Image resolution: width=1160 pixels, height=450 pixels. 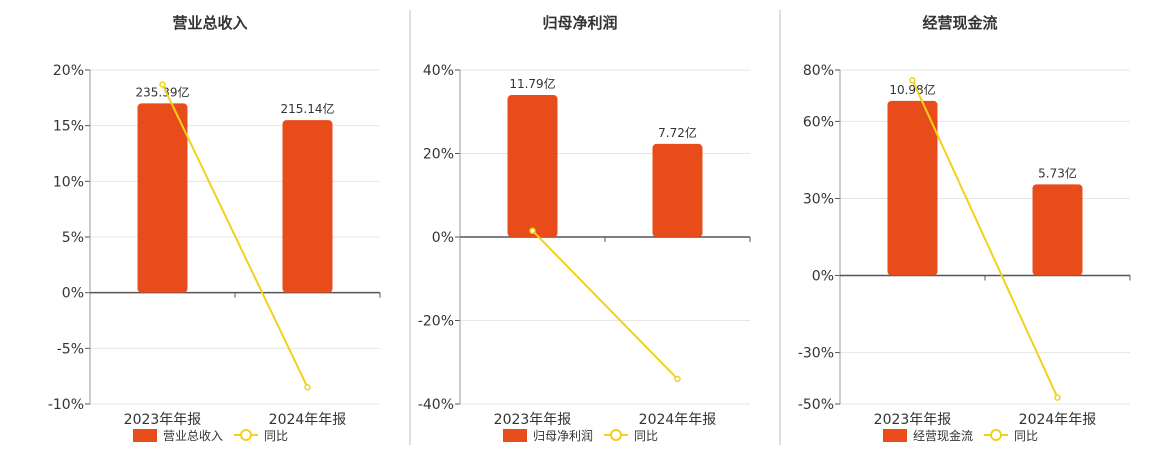 What do you see at coordinates (959, 23) in the screenshot?
I see `chart-title: 经营现金流` at bounding box center [959, 23].